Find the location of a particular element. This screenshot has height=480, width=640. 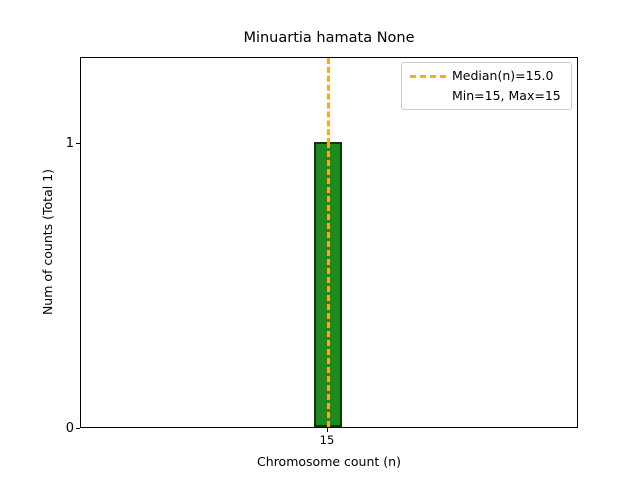

legend-entry-median: Median(n)=15.0 is located at coordinates (486, 76).